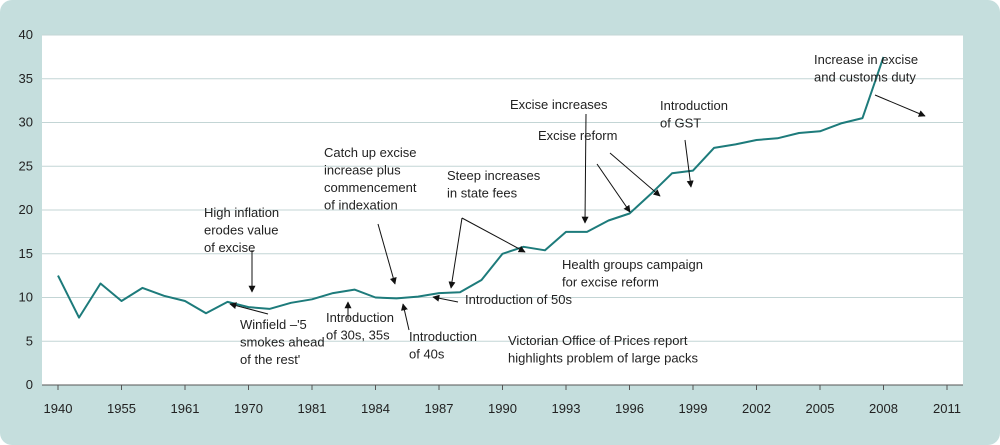 The height and width of the screenshot is (445, 1000). What do you see at coordinates (756, 408) in the screenshot?
I see `x-tick-label: 2002` at bounding box center [756, 408].